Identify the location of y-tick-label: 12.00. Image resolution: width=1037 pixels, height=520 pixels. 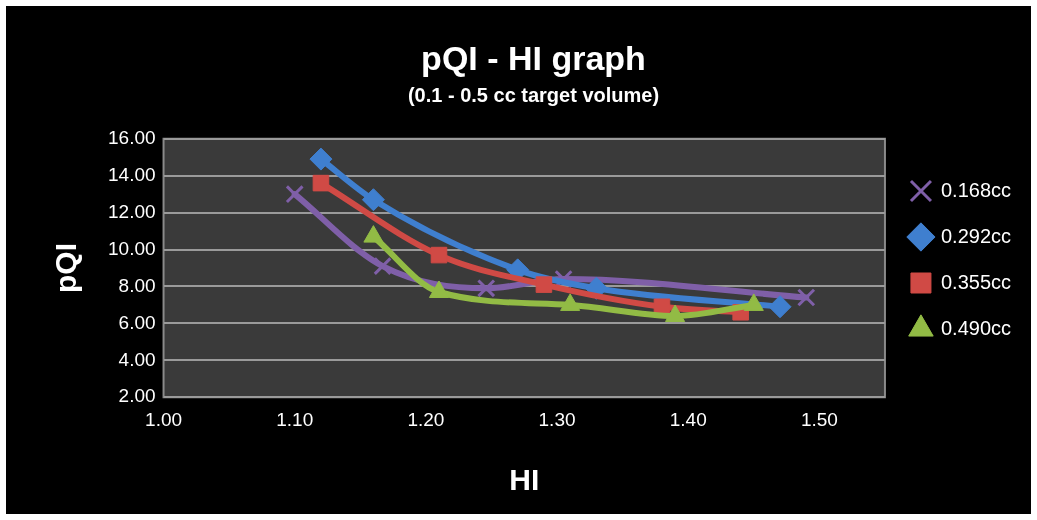
(132, 211).